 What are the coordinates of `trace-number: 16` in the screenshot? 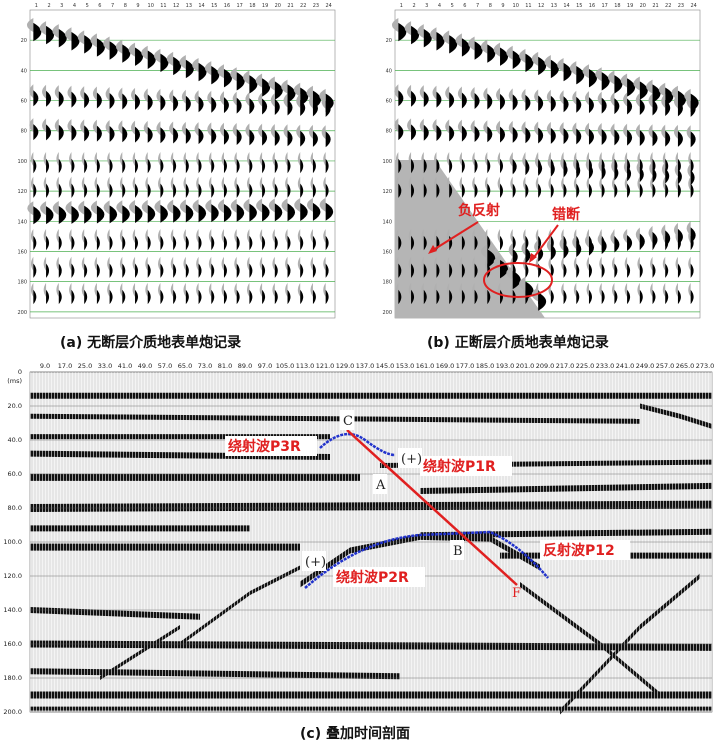 It's located at (592, 6).